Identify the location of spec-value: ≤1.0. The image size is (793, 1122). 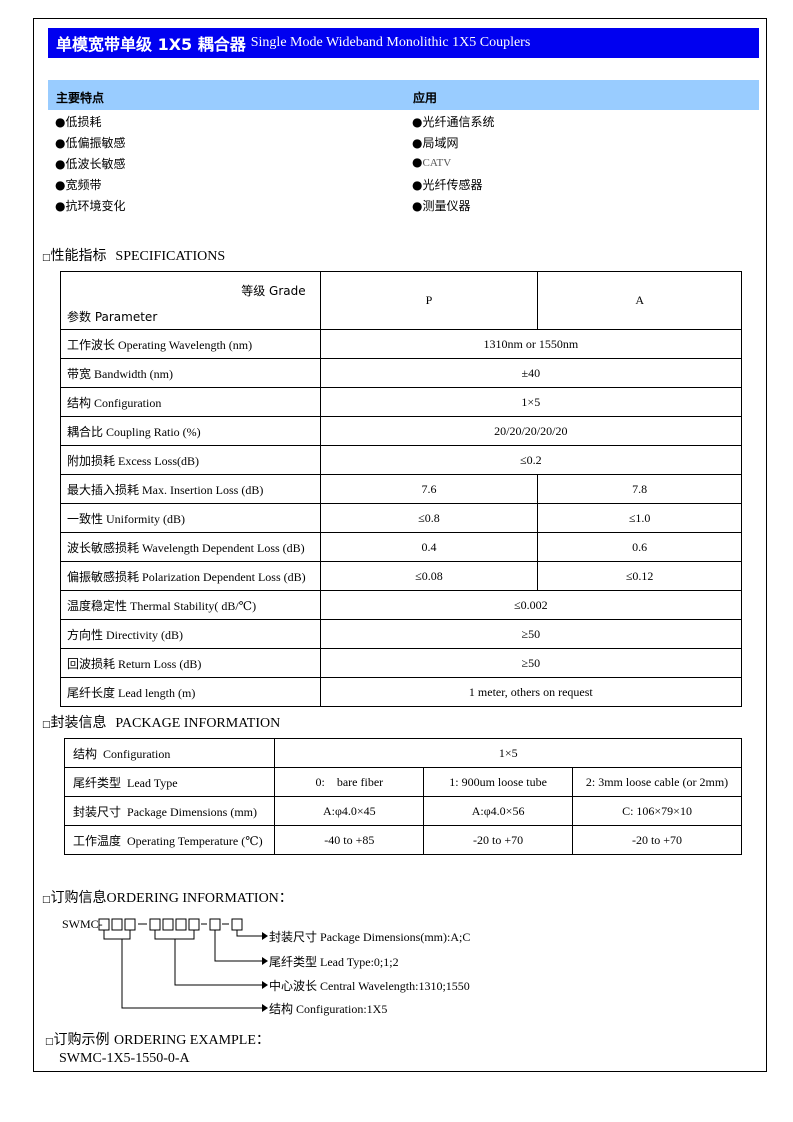
(639, 518).